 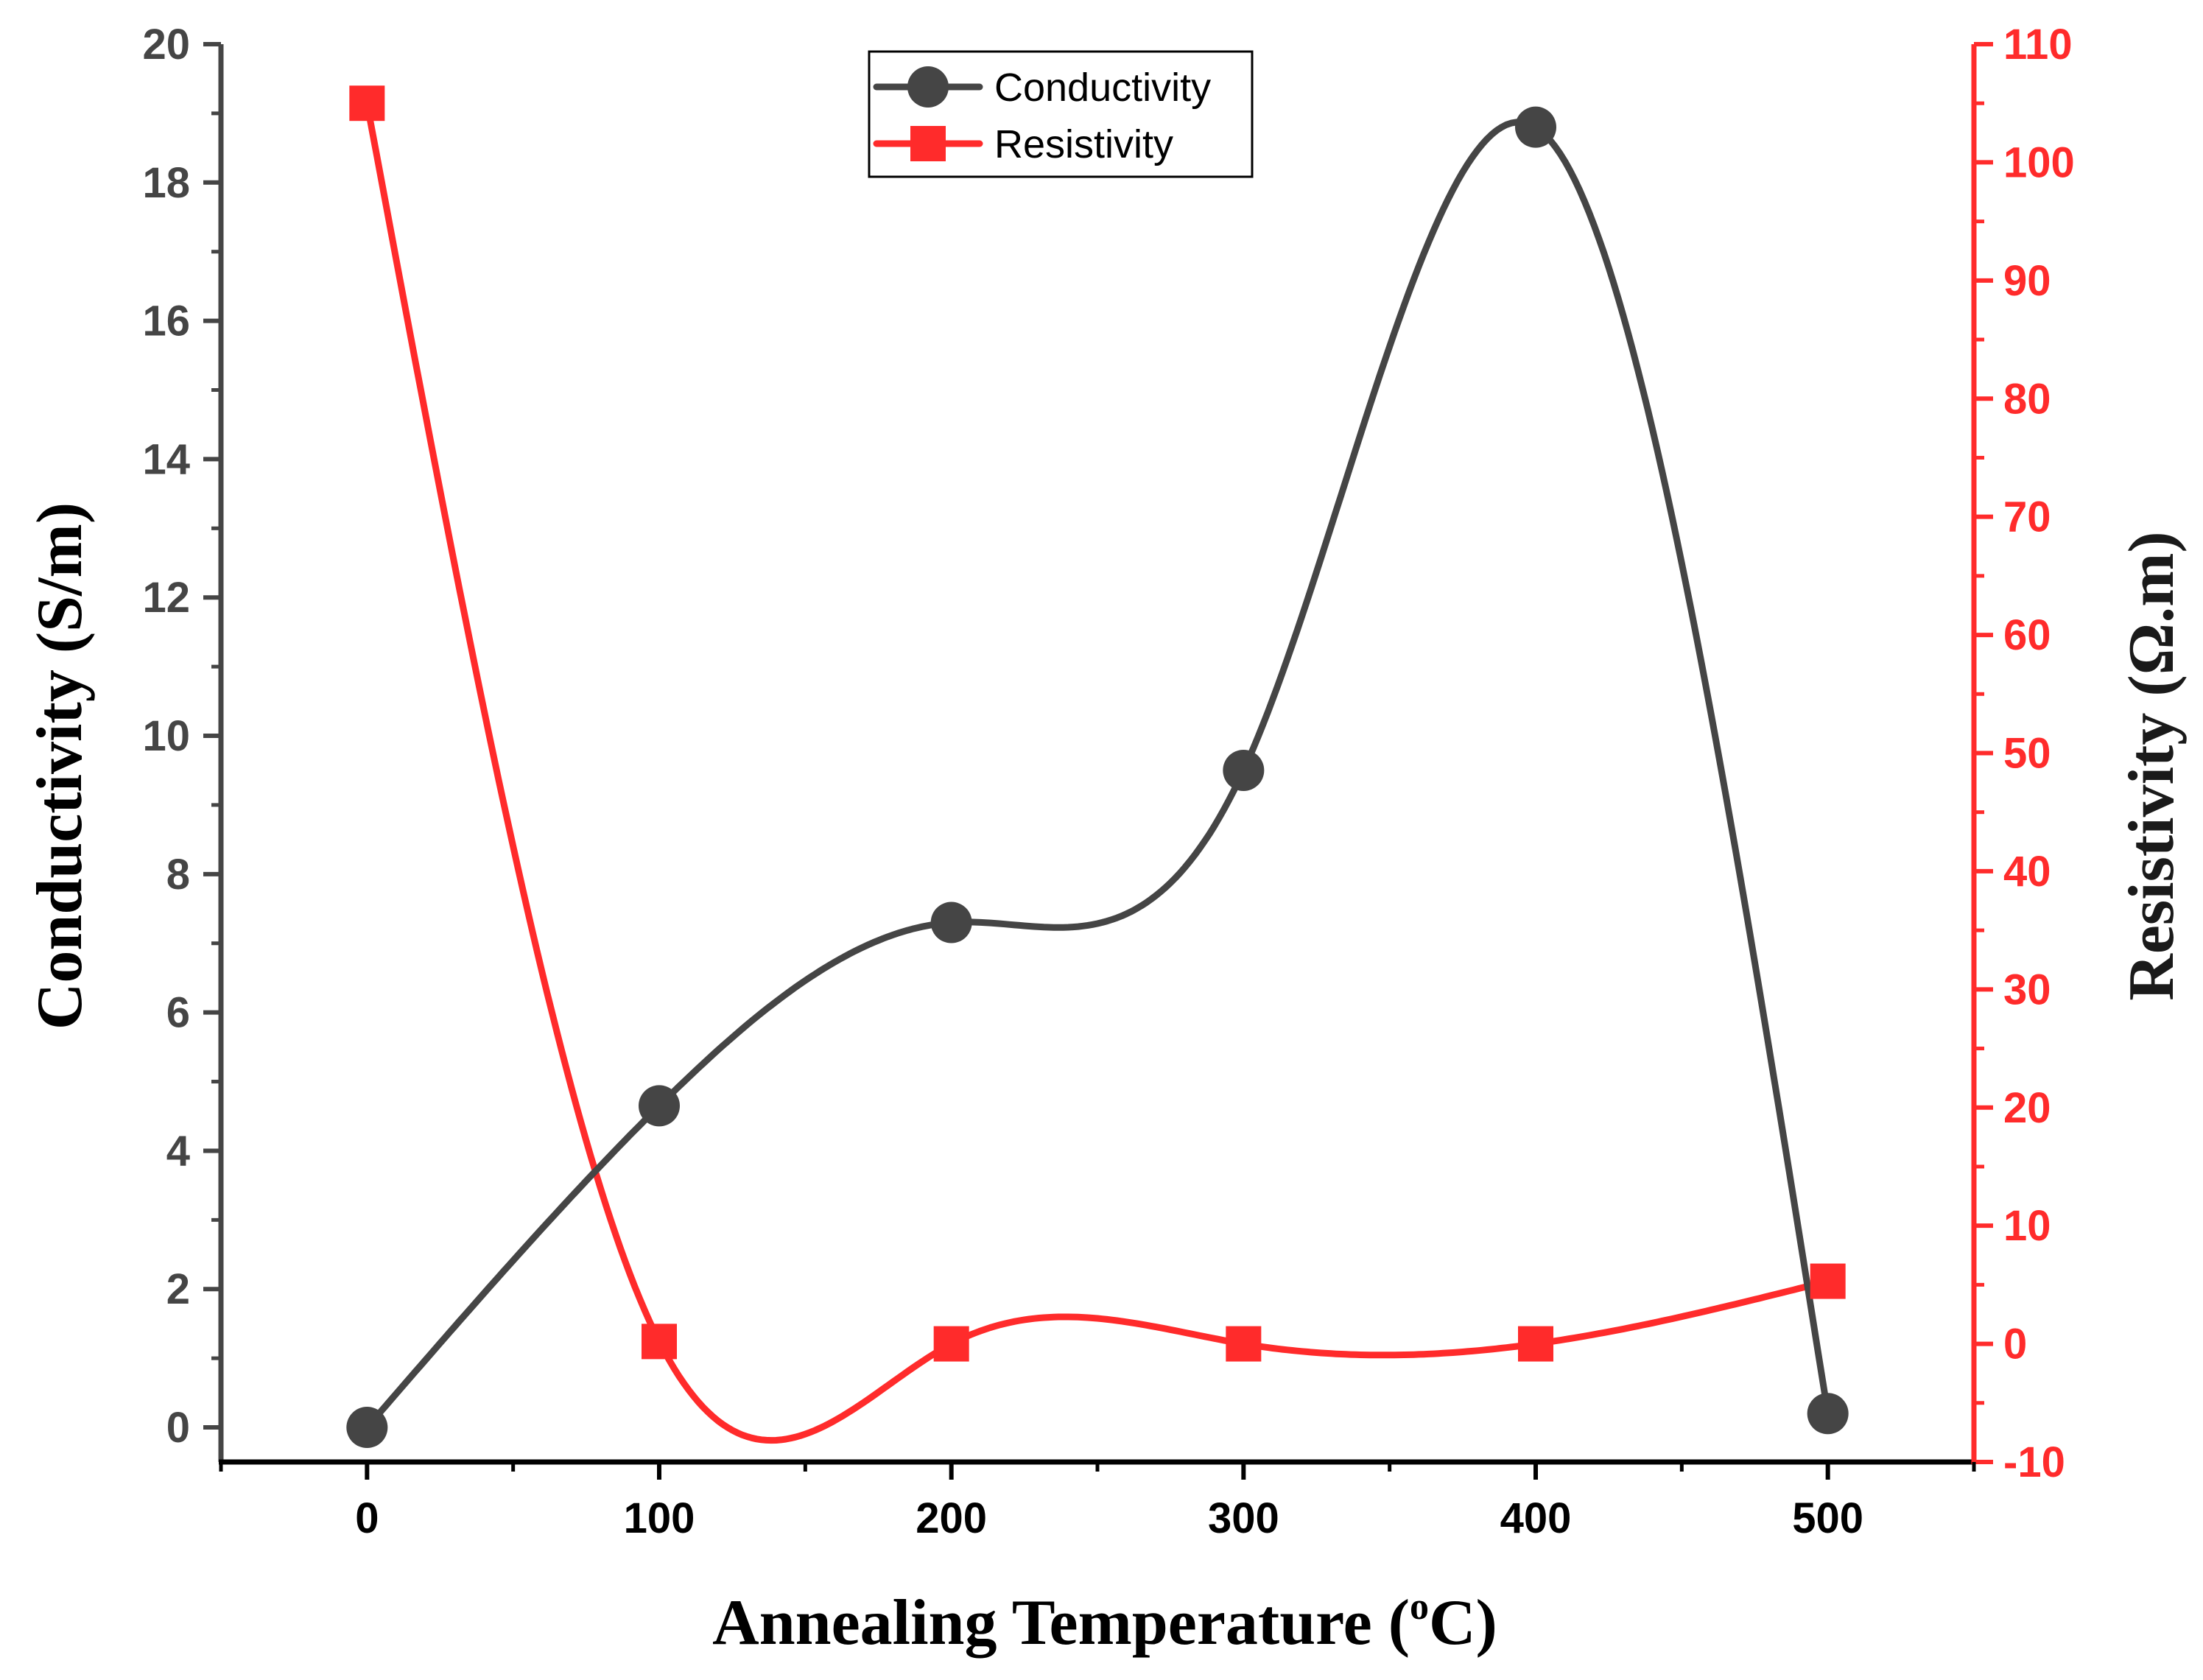 What do you see at coordinates (928, 143) in the screenshot?
I see `legend-resistivity-marker` at bounding box center [928, 143].